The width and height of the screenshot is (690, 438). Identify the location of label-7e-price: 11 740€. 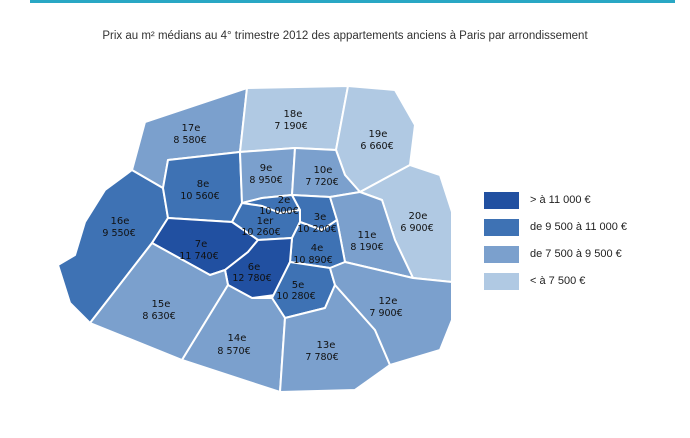
(198, 256).